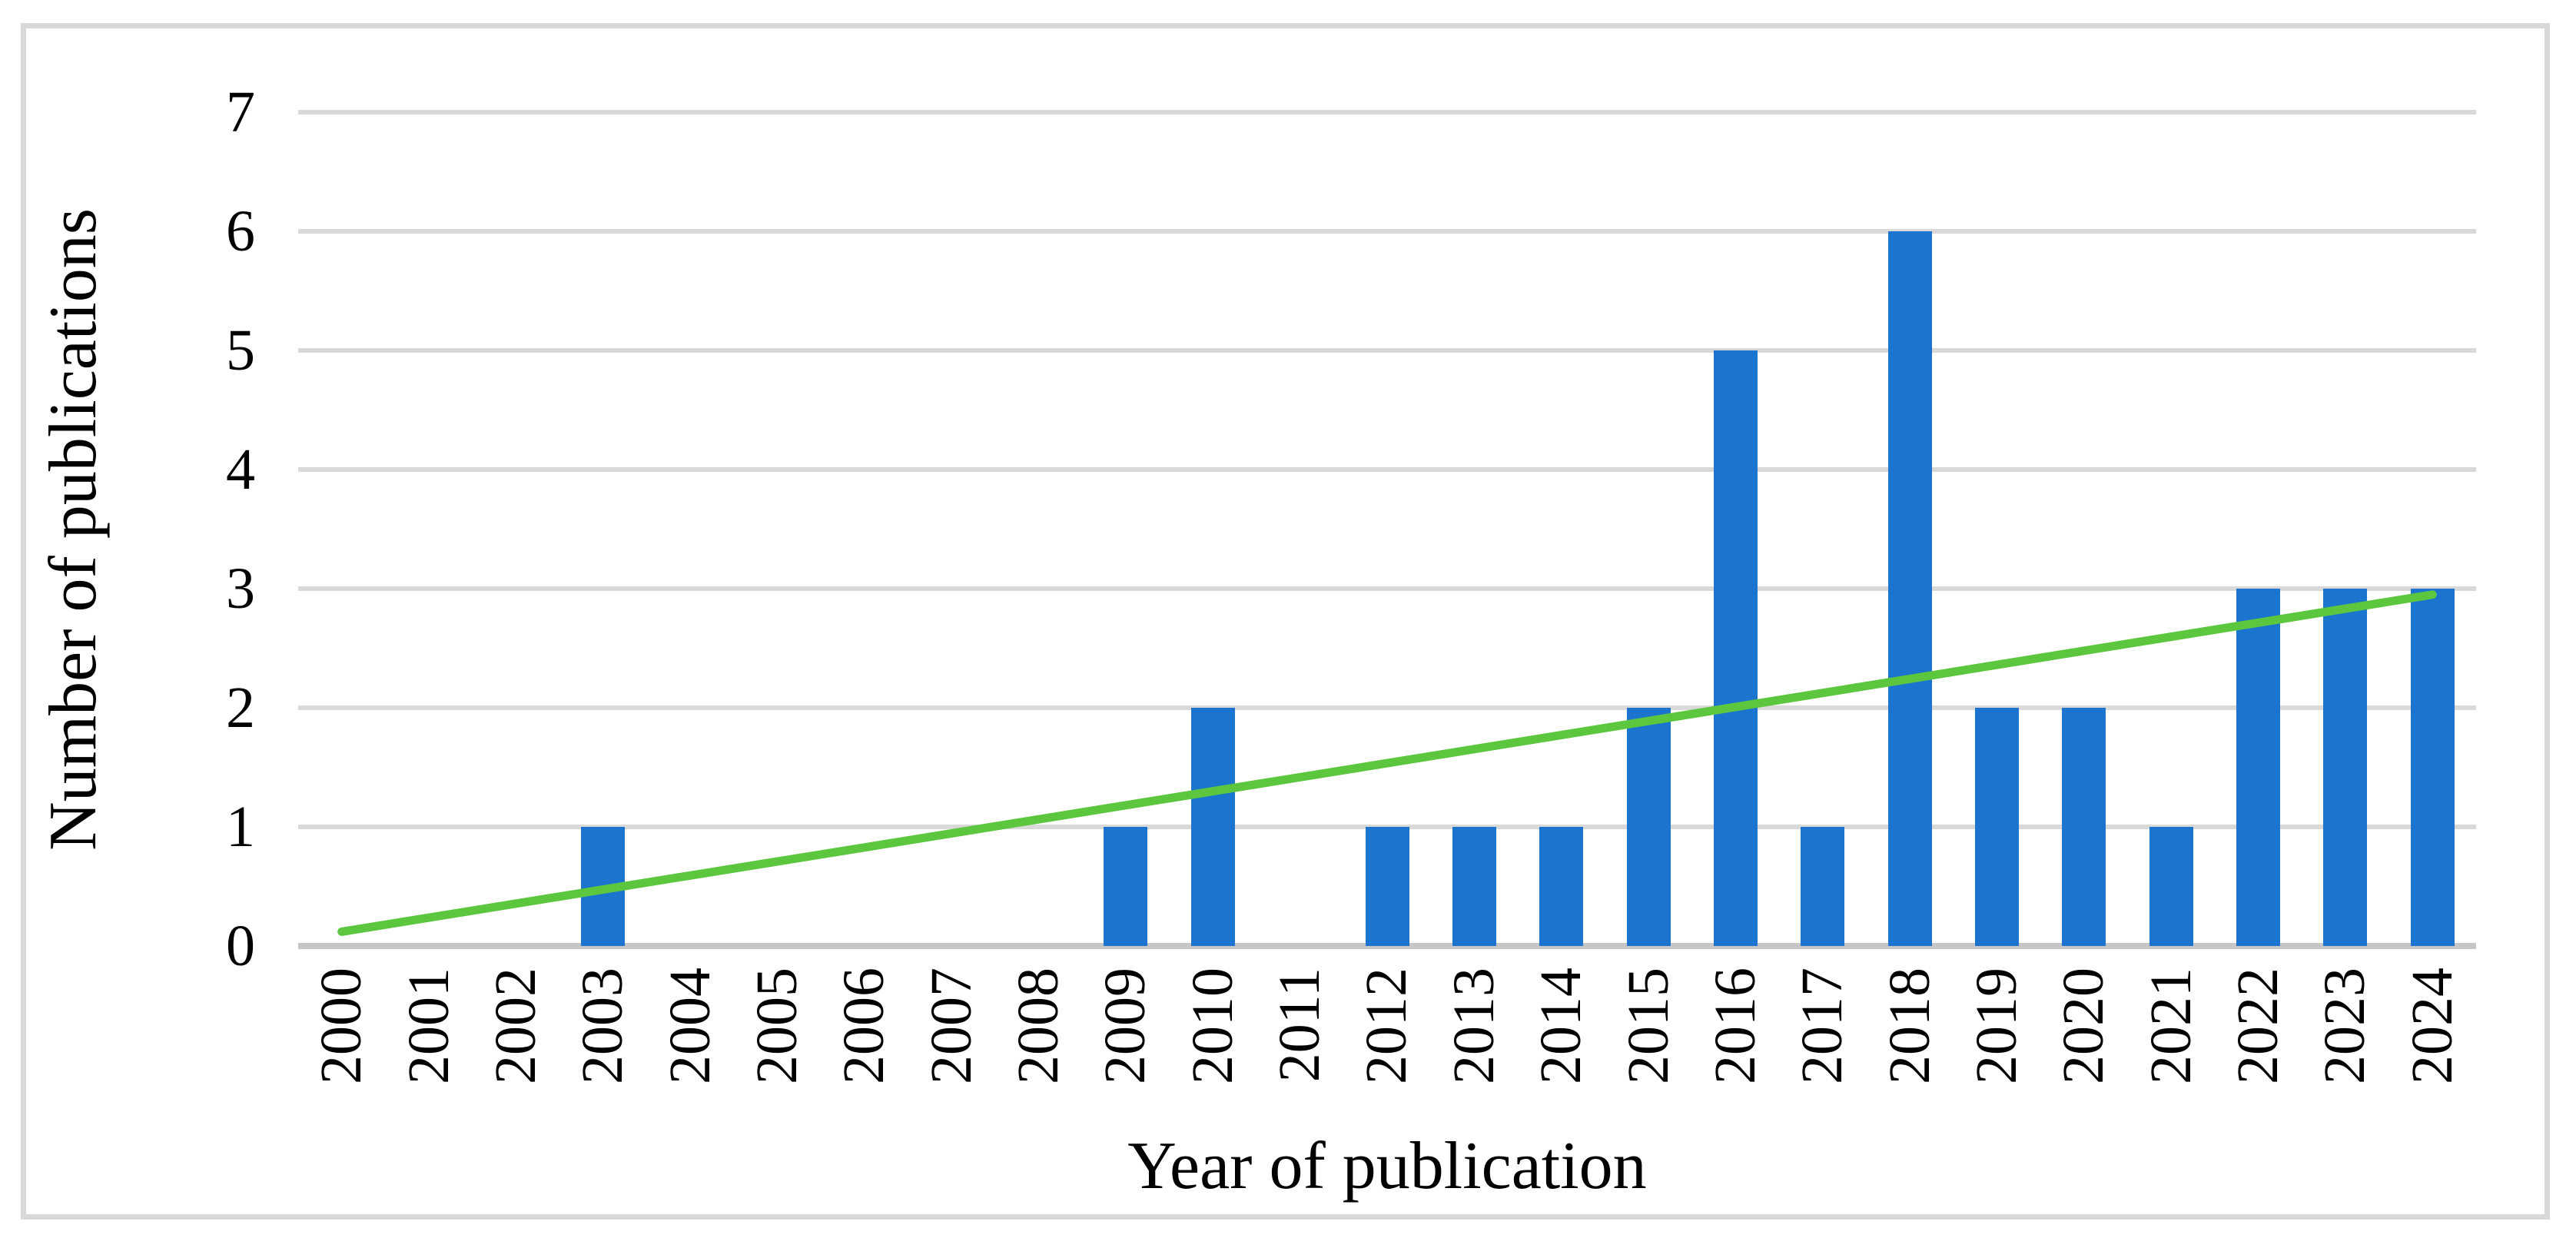 The width and height of the screenshot is (2576, 1248). I want to click on y-tick-label-1: 1, so click(240, 827).